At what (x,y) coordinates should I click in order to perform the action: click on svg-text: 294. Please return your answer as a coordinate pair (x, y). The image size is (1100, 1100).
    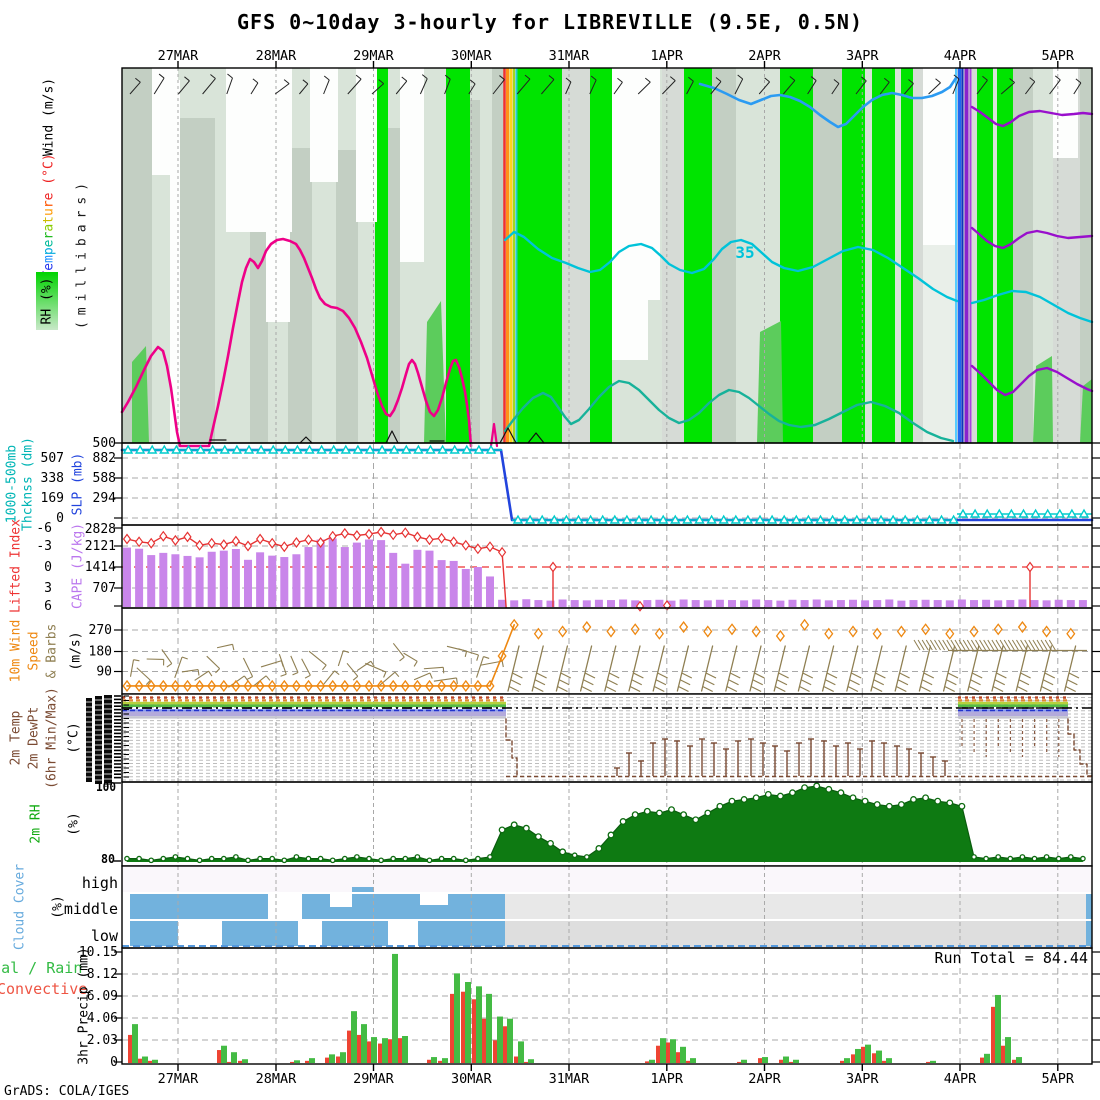
    Looking at the image, I should click on (105, 498).